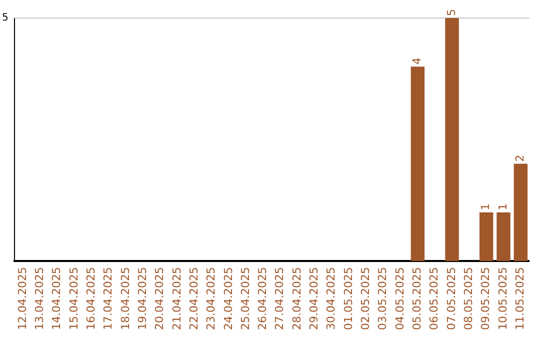 This screenshot has height=340, width=540. What do you see at coordinates (503, 298) in the screenshot?
I see `x-tick-label: 10.05.2025` at bounding box center [503, 298].